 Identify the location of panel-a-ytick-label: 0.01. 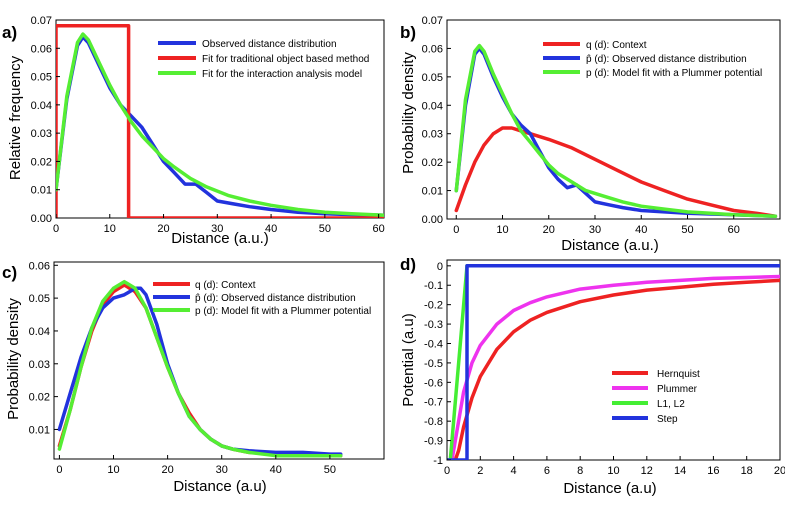
(41, 191).